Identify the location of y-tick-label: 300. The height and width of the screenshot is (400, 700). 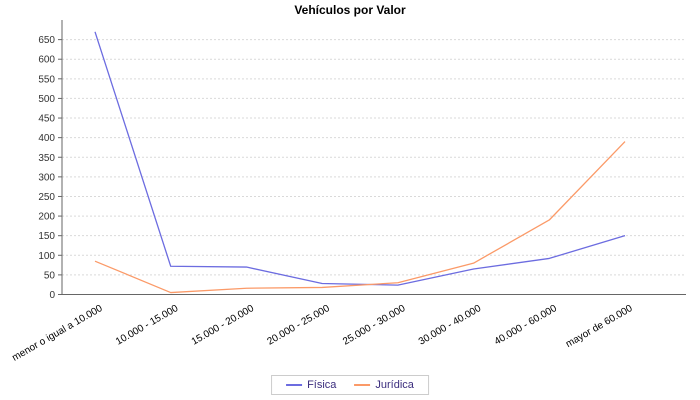
(46, 177).